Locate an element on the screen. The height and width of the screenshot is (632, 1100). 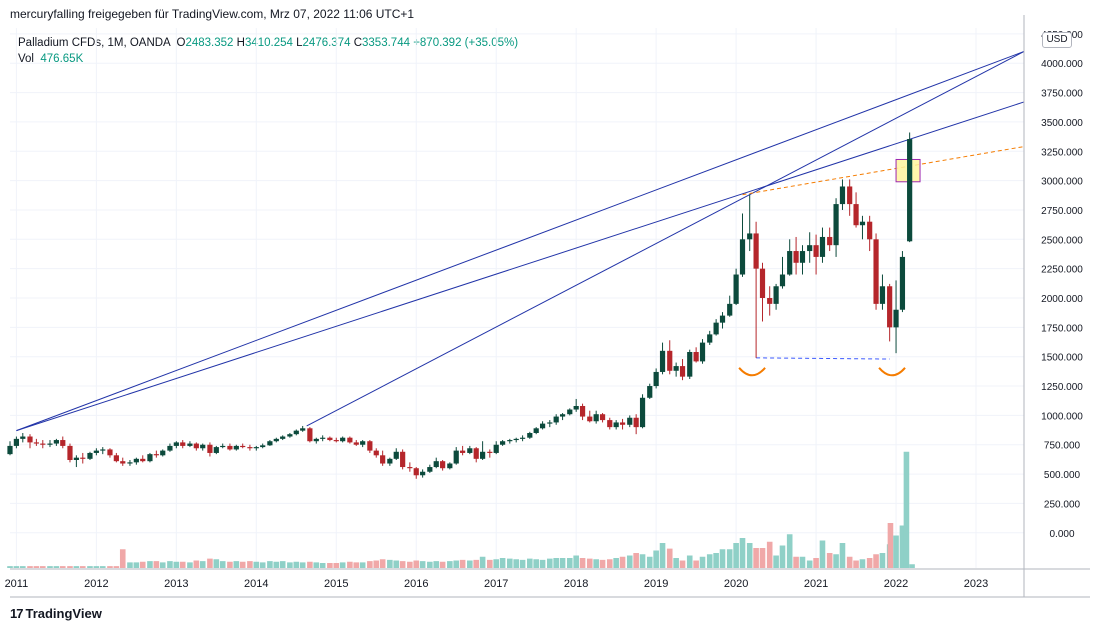
legend-symbol: Palladium CFDs, 1M, OANDA is located at coordinates (94, 43).